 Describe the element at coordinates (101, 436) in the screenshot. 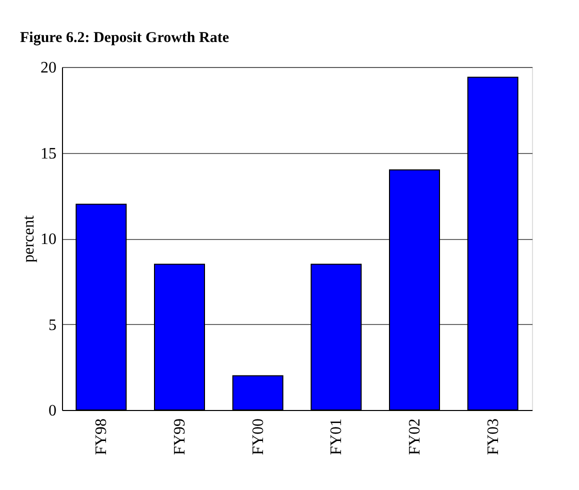

I see `x-tick-label: FY98` at that location.